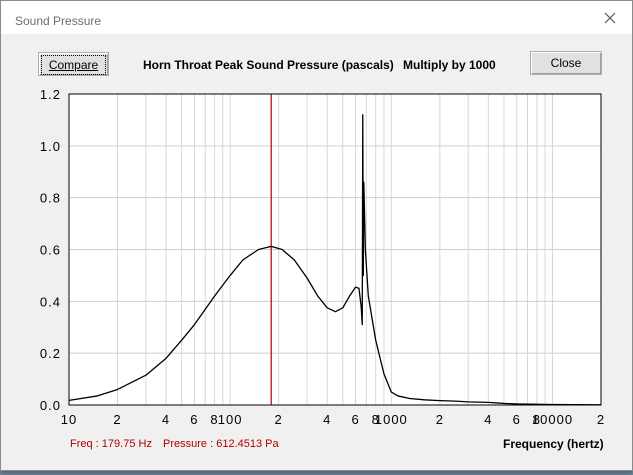 This screenshot has height=475, width=633. I want to click on close-button: Close, so click(566, 63).